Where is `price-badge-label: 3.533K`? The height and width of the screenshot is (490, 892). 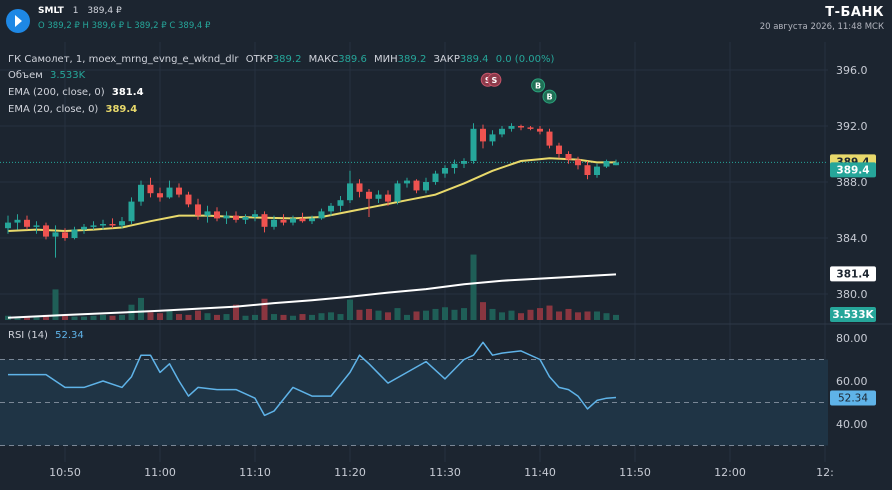
price-badge-label: 3.533K is located at coordinates (853, 315).